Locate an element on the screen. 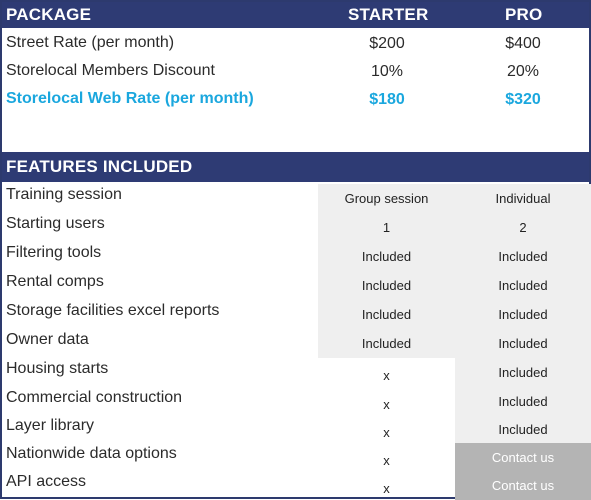 Image resolution: width=591 pixels, height=500 pixels. pricing-row-members-discount: Storelocal Members Discount 10% 20% is located at coordinates (295, 72).